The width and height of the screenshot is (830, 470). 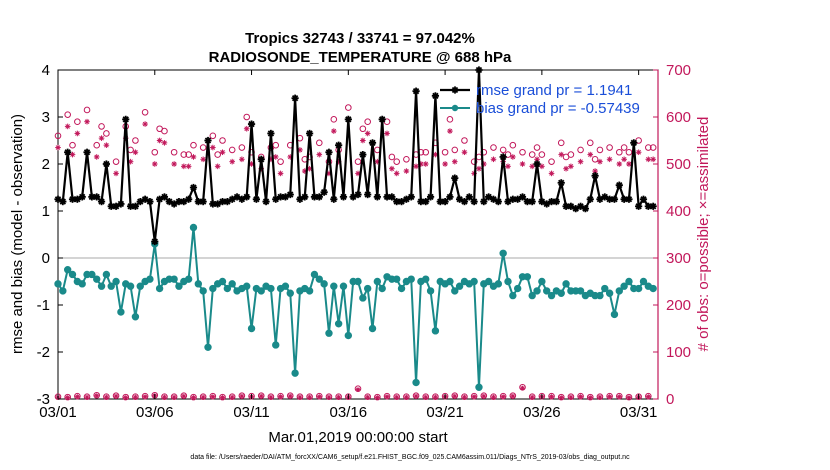 What do you see at coordinates (46, 117) in the screenshot?
I see `y-tick-label-left: 3` at bounding box center [46, 117].